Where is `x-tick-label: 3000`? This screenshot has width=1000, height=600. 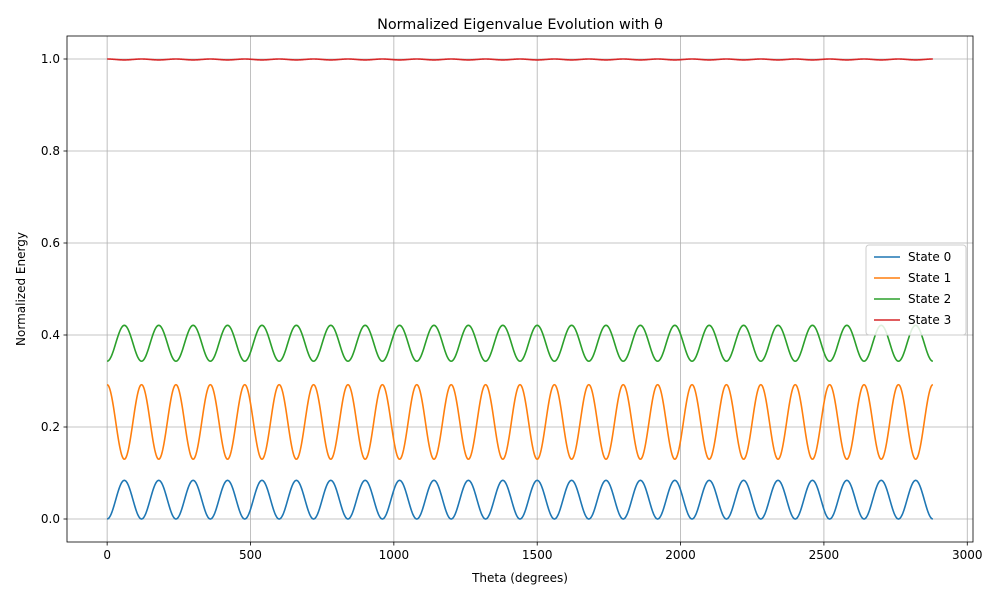 x-tick-label: 3000 is located at coordinates (967, 555).